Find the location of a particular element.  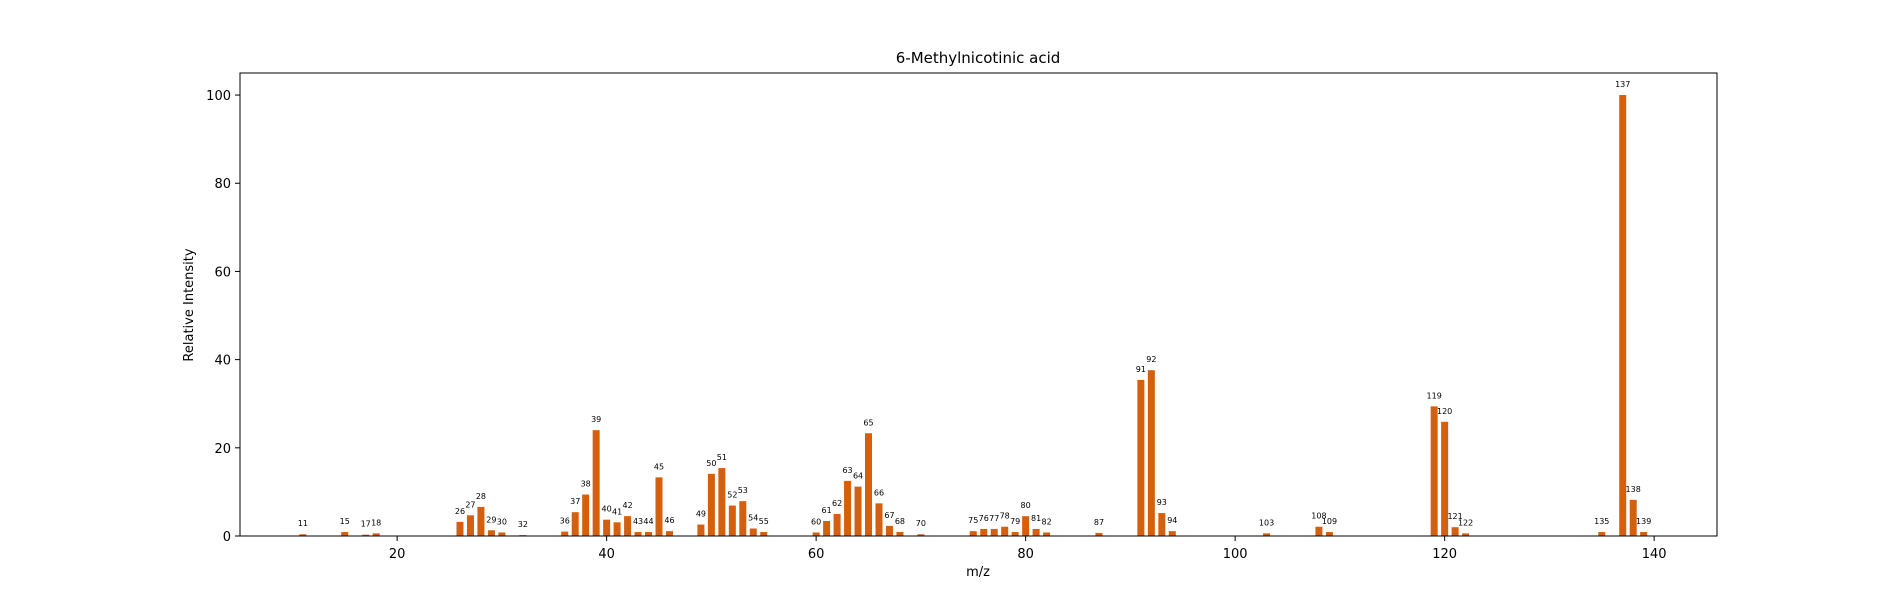

bar-label-mz-28: 28 is located at coordinates (481, 496).